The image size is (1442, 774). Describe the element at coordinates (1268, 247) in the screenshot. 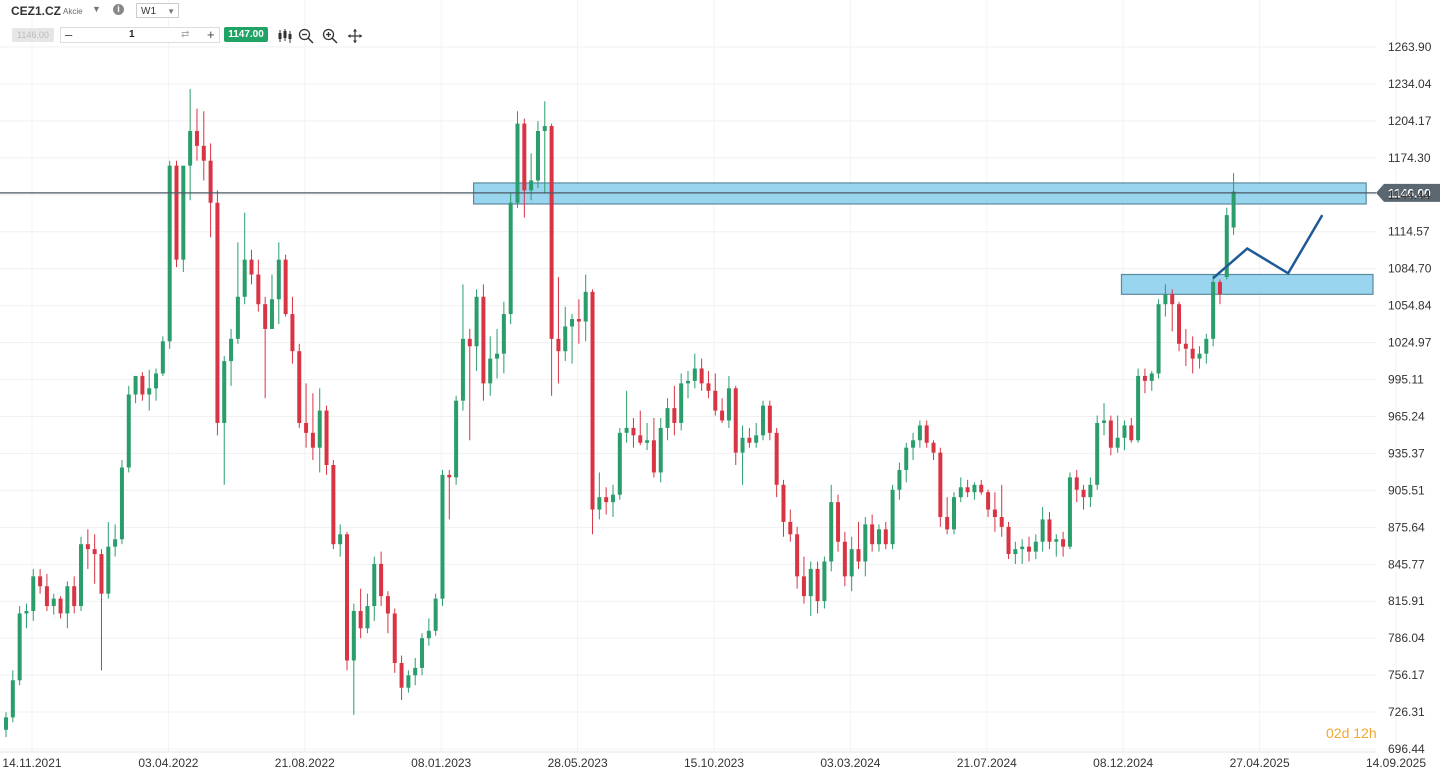

I see `projection-path` at that location.